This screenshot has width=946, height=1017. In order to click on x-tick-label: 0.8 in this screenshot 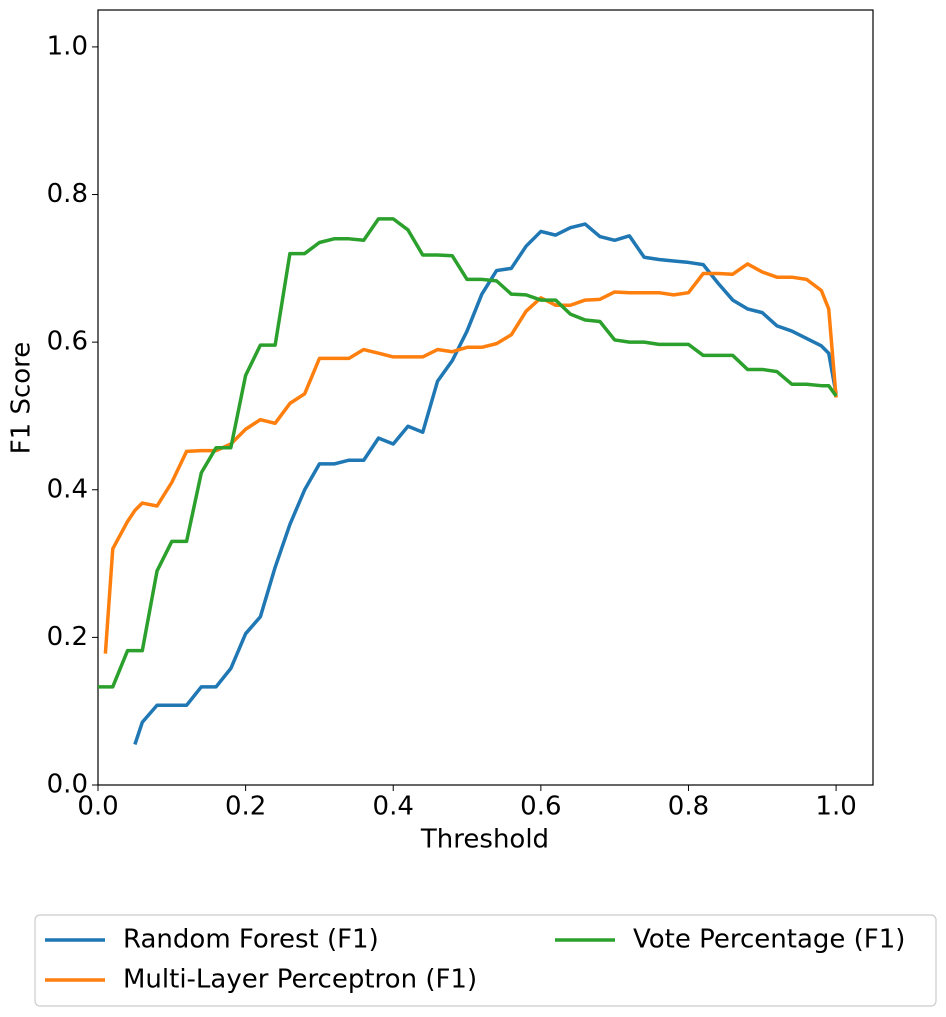, I will do `click(688, 807)`.